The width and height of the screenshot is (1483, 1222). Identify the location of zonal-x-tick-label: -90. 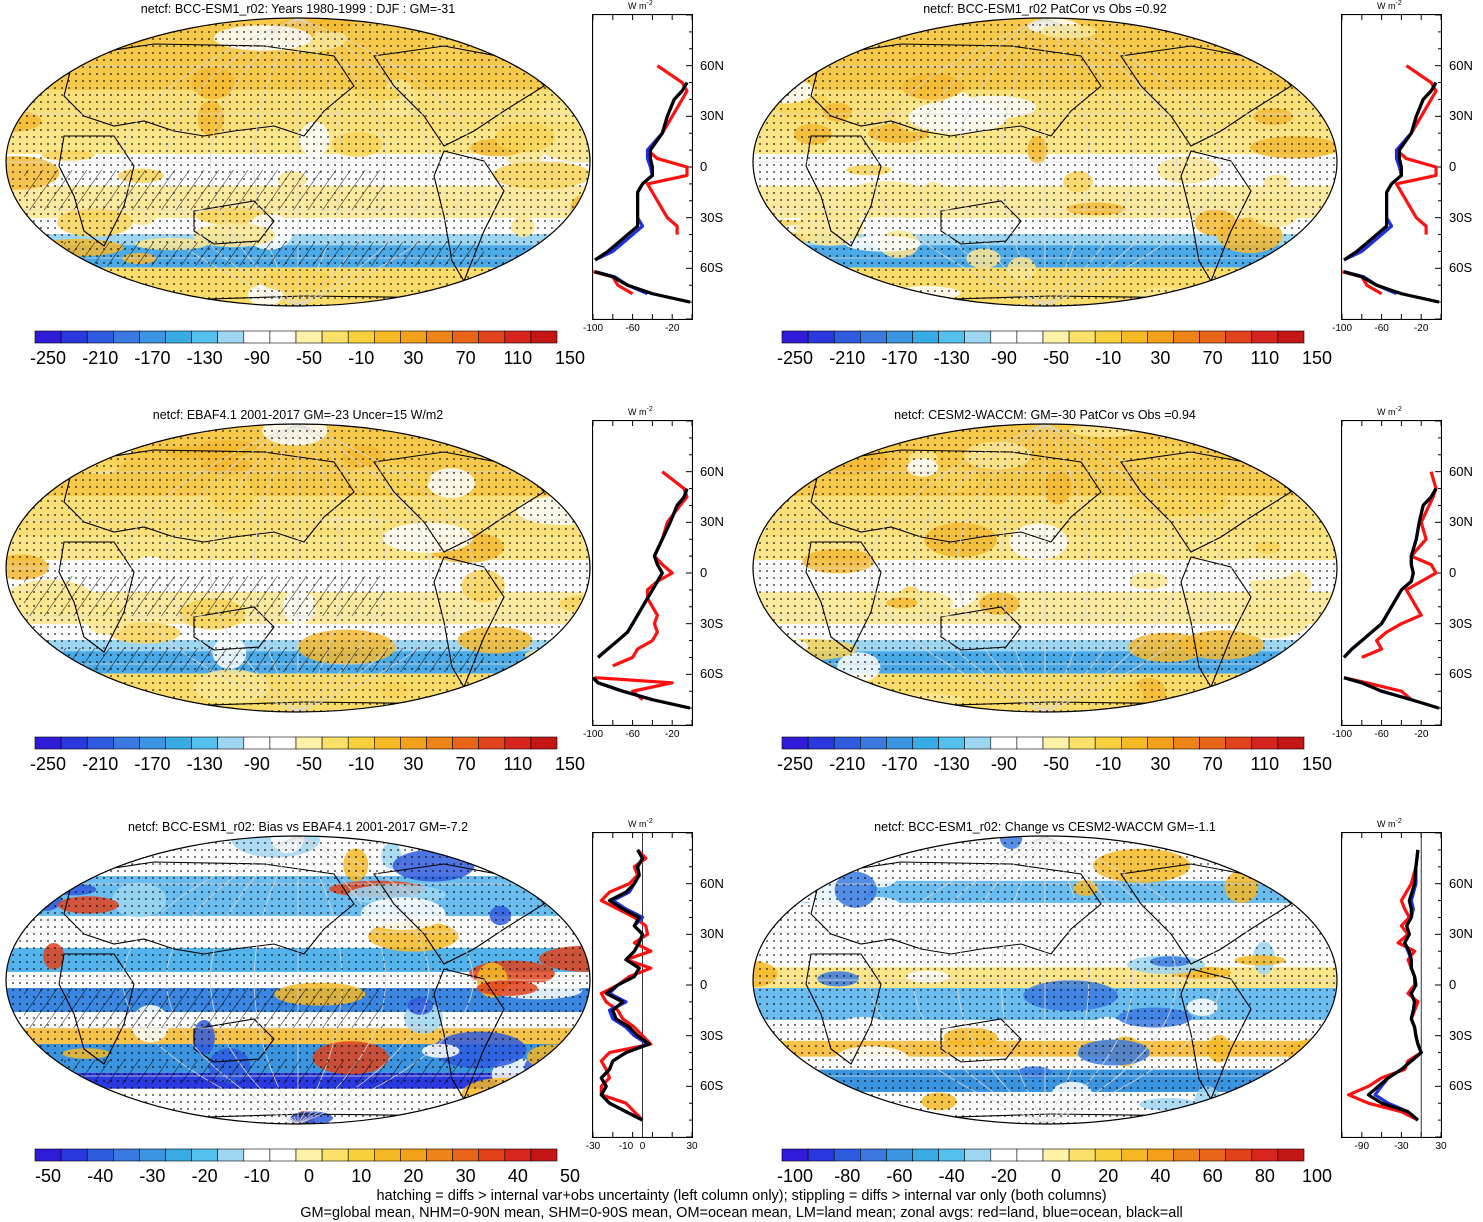
(1362, 1146).